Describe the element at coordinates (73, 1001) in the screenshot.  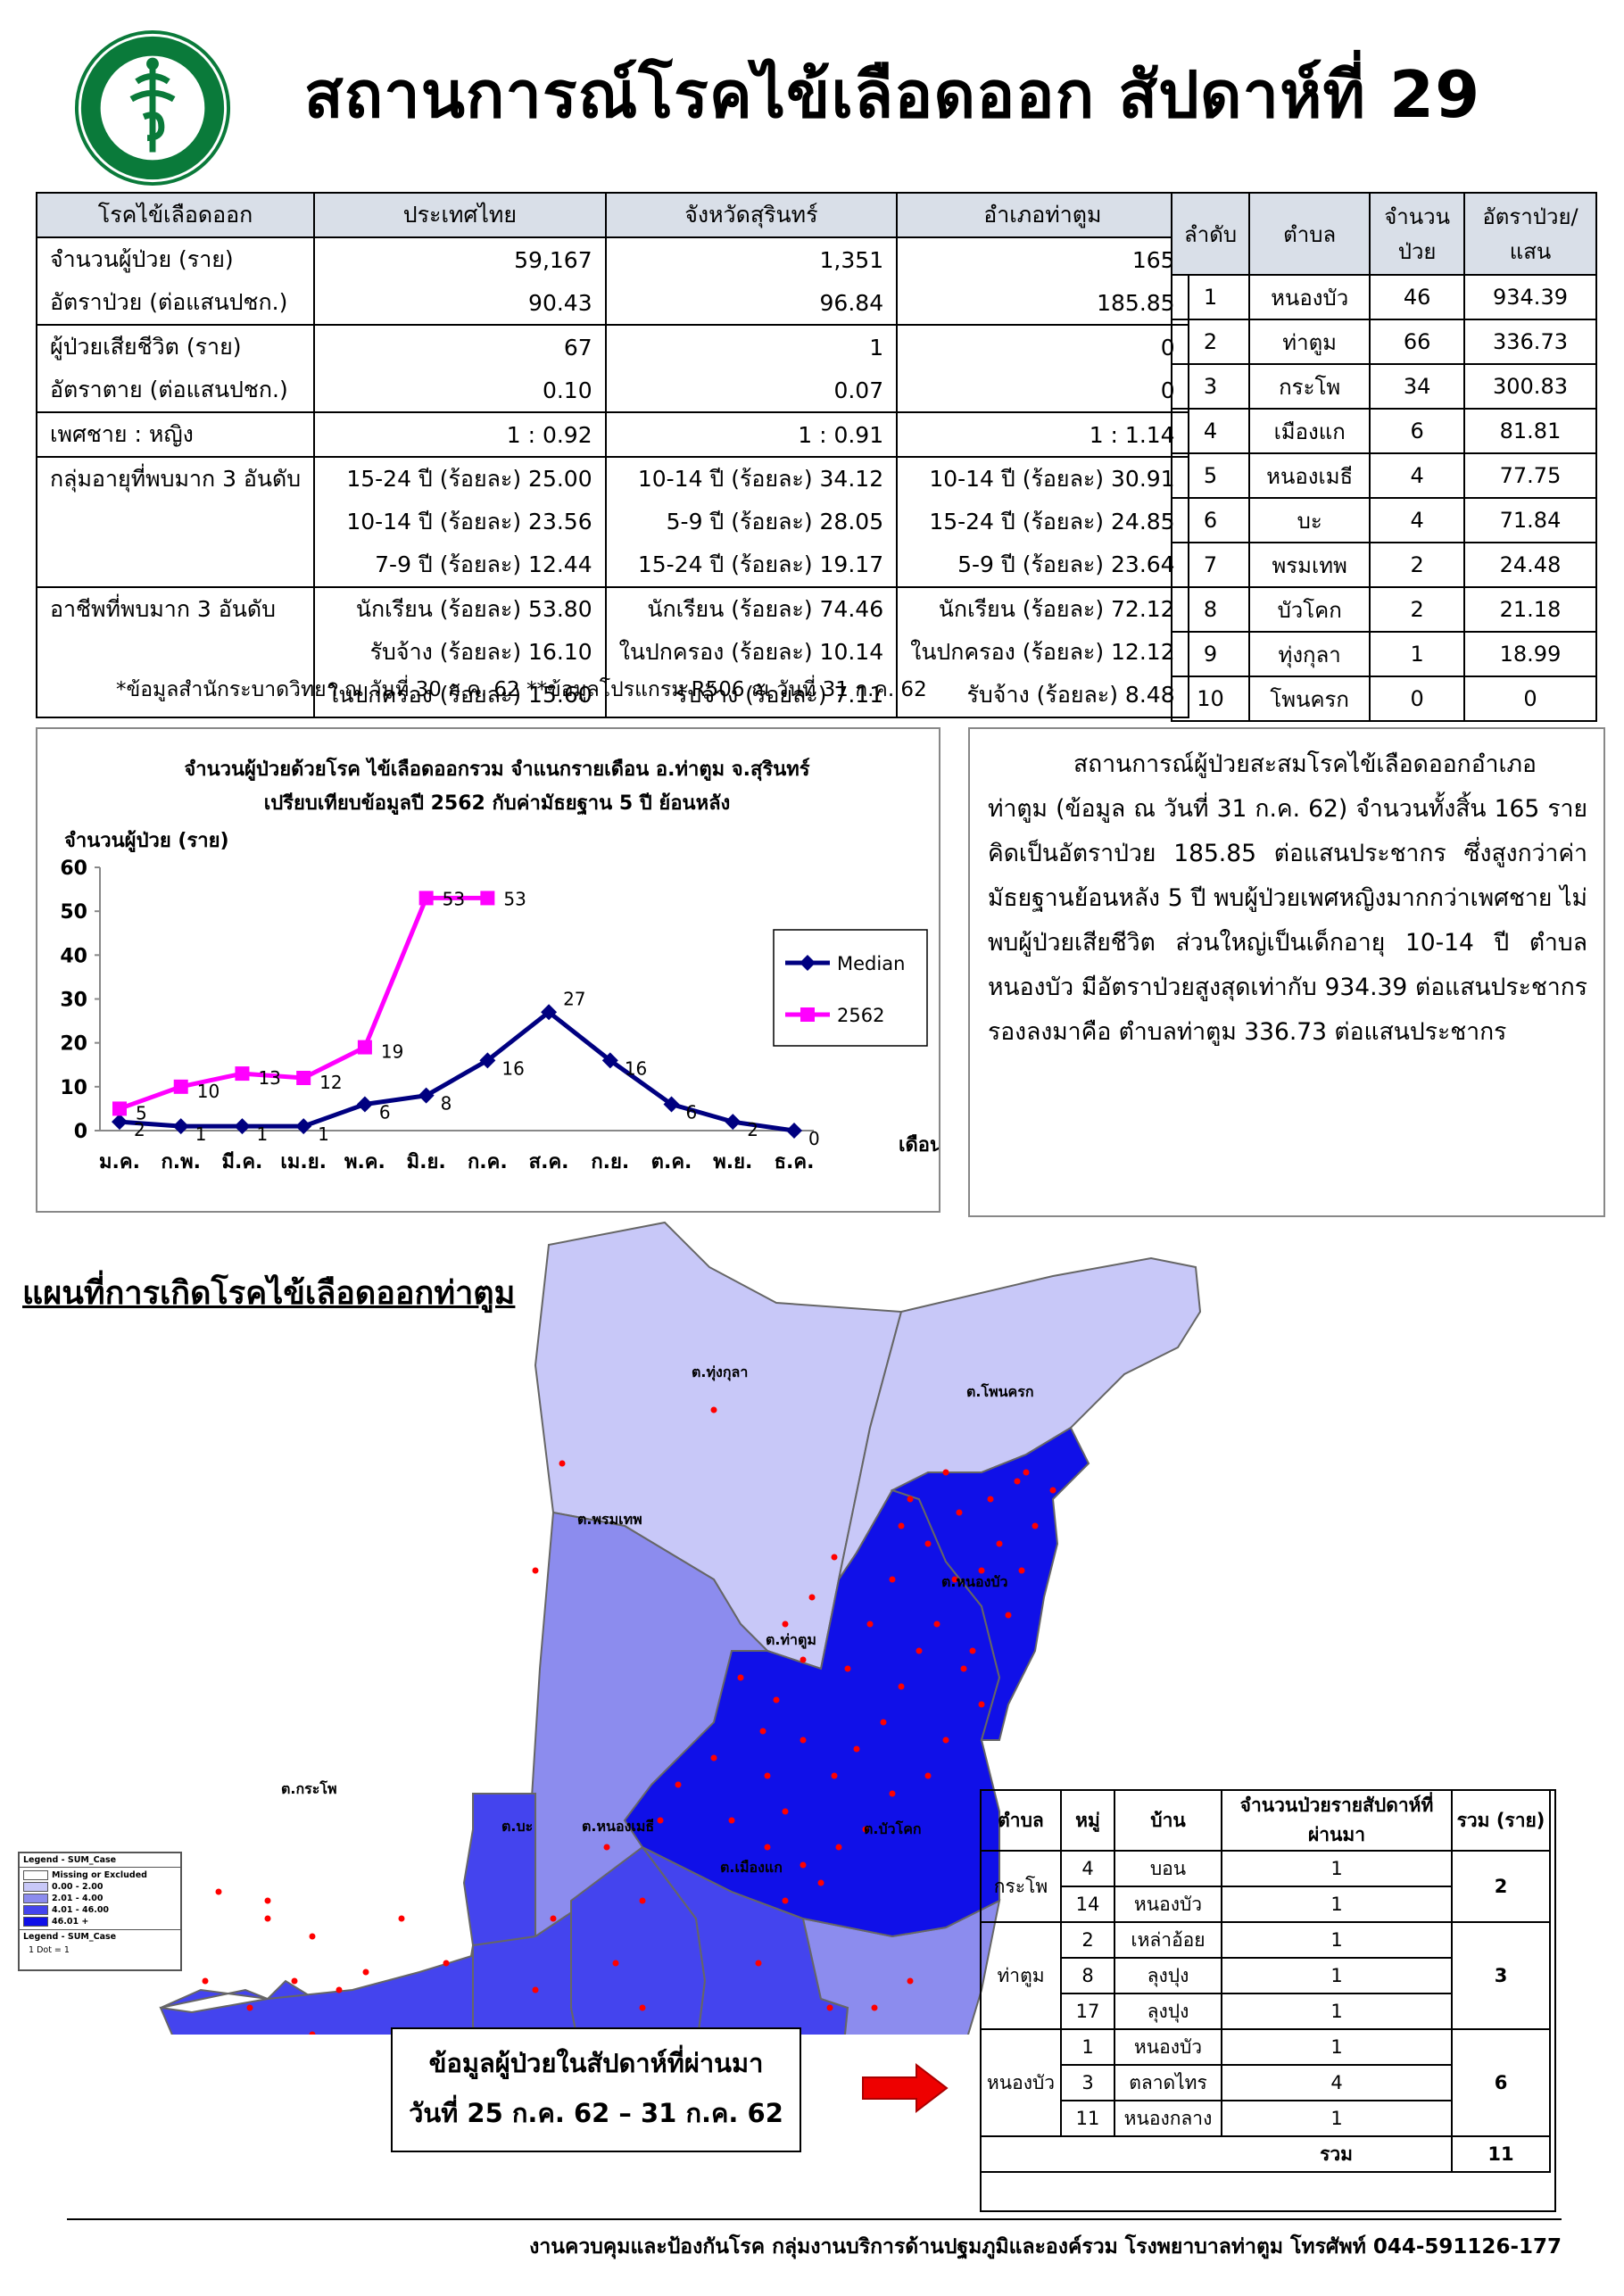
I see `y-tick-label: 30` at that location.